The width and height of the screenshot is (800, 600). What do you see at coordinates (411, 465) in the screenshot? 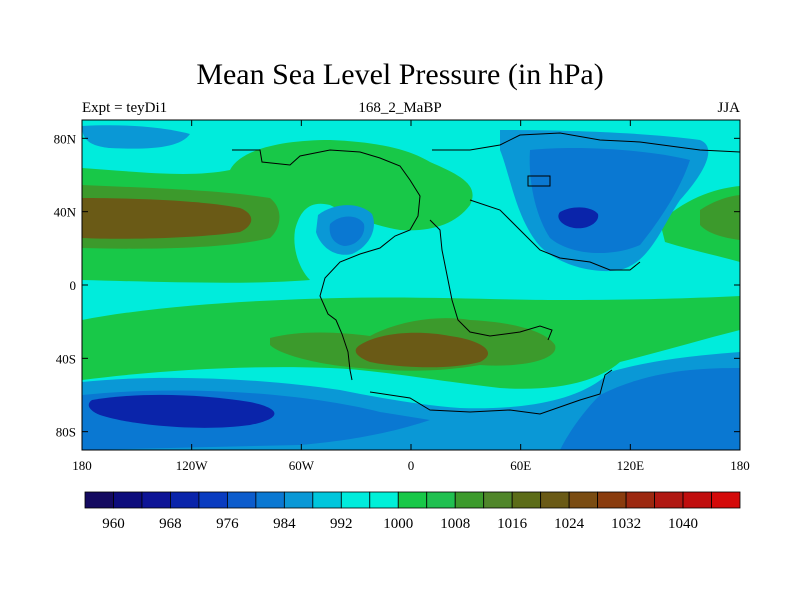
I see `lon-tick-label: 0` at bounding box center [411, 465].